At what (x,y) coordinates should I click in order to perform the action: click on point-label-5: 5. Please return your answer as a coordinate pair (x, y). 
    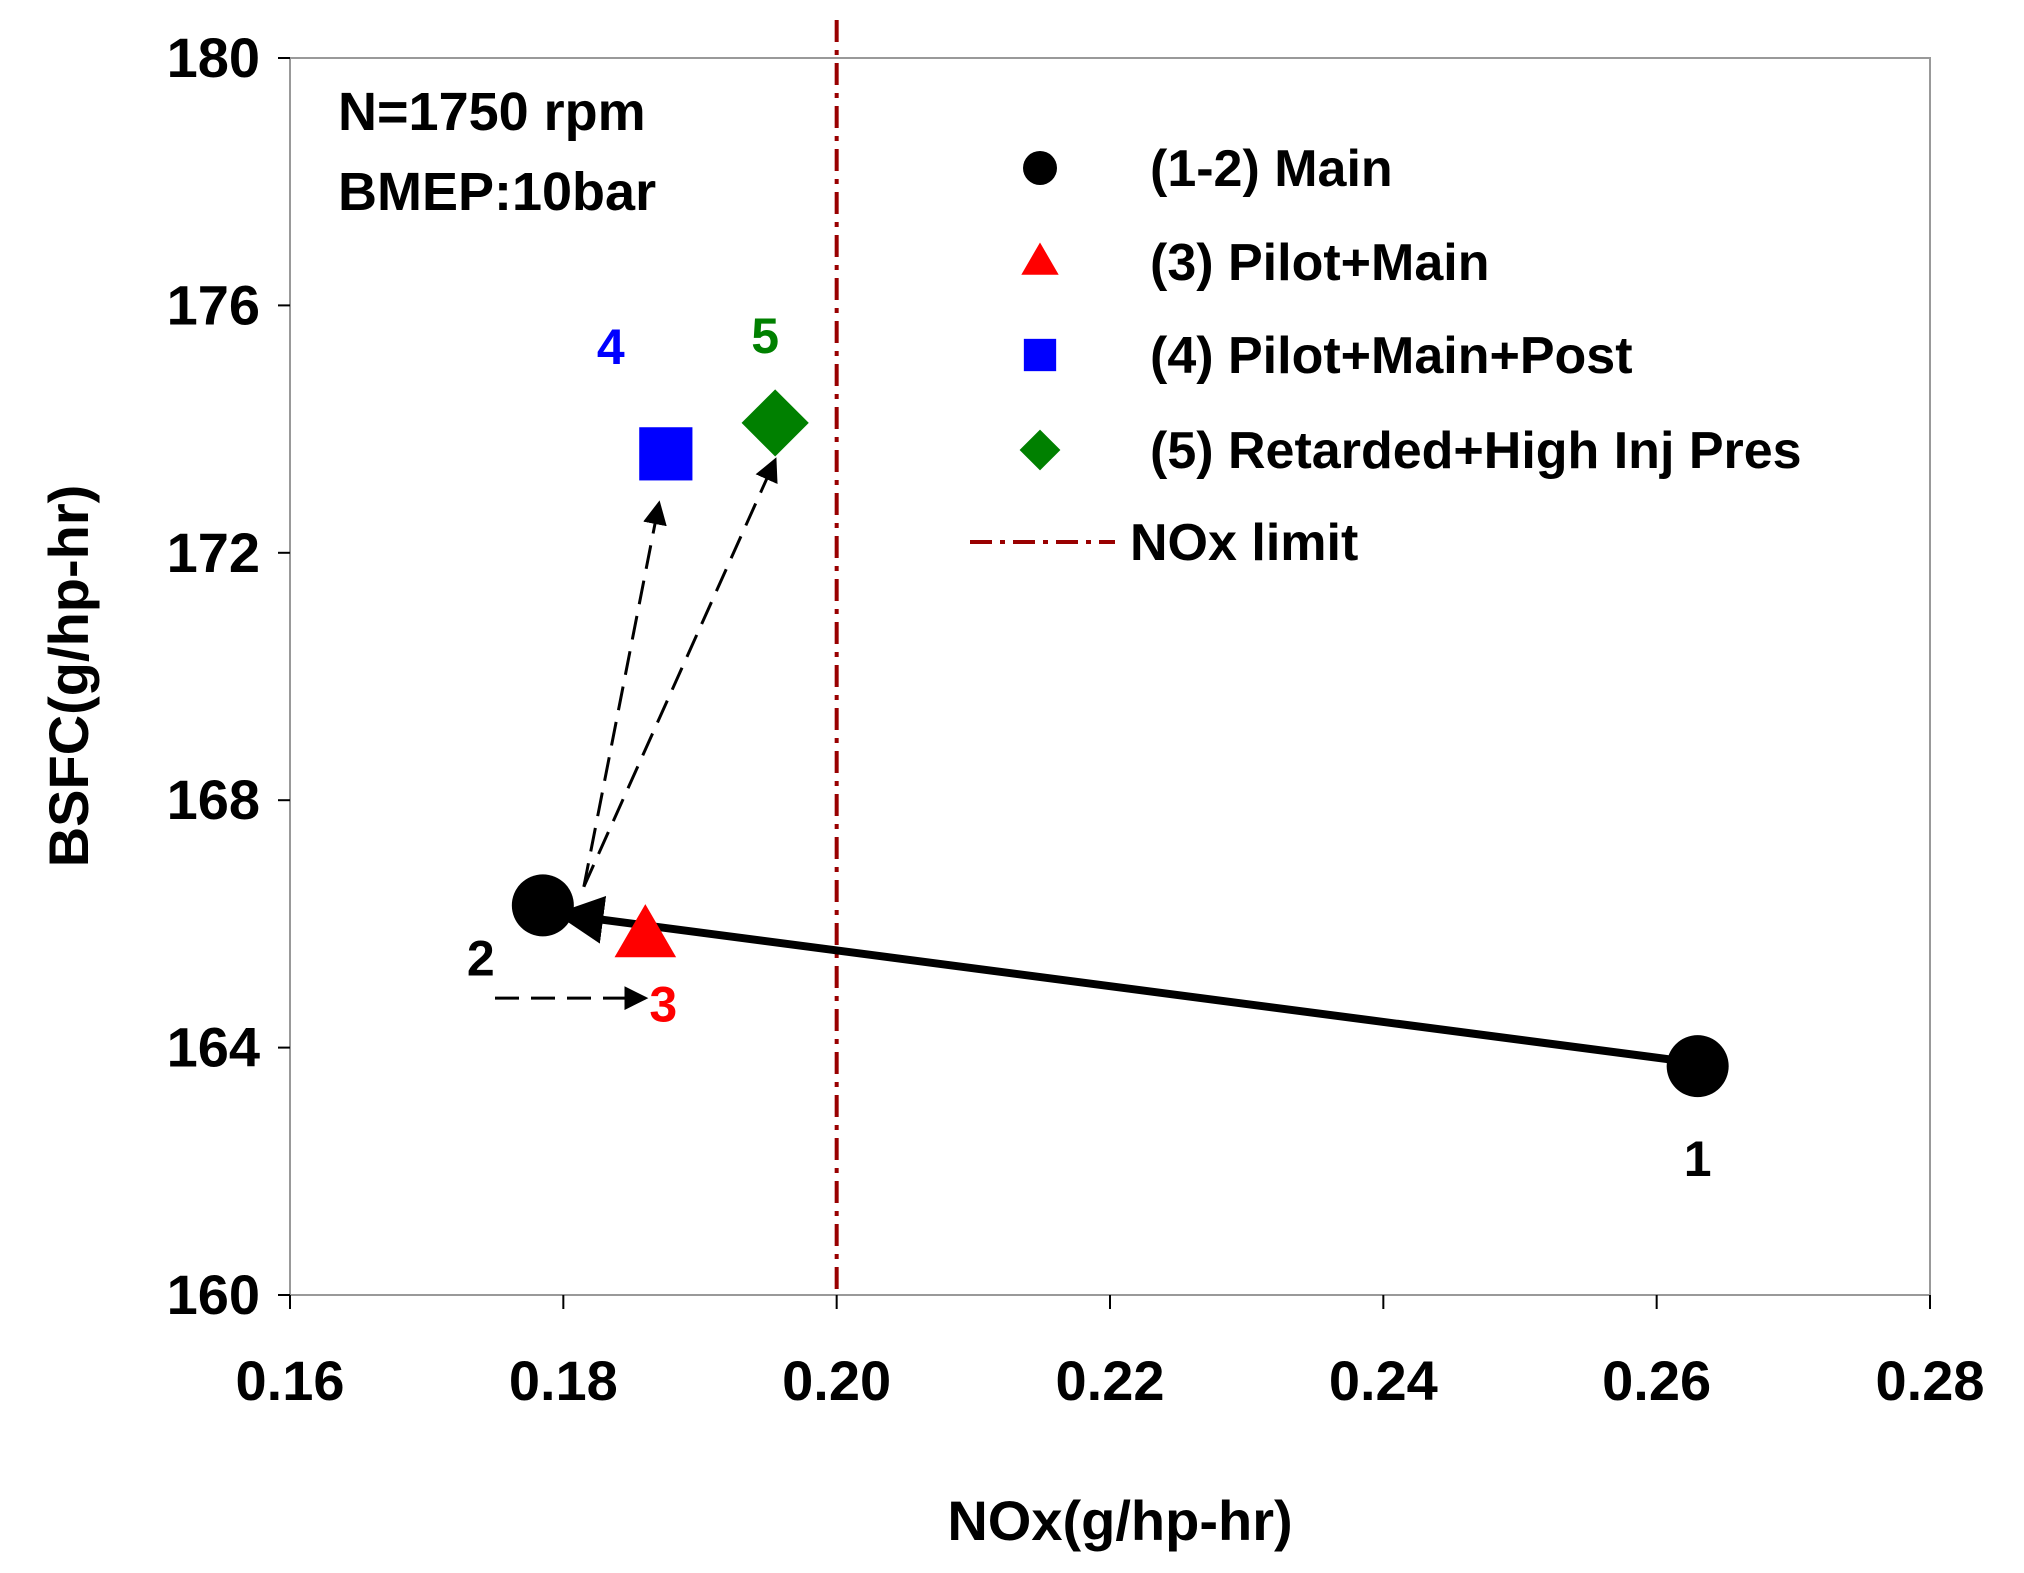
    Looking at the image, I should click on (765, 336).